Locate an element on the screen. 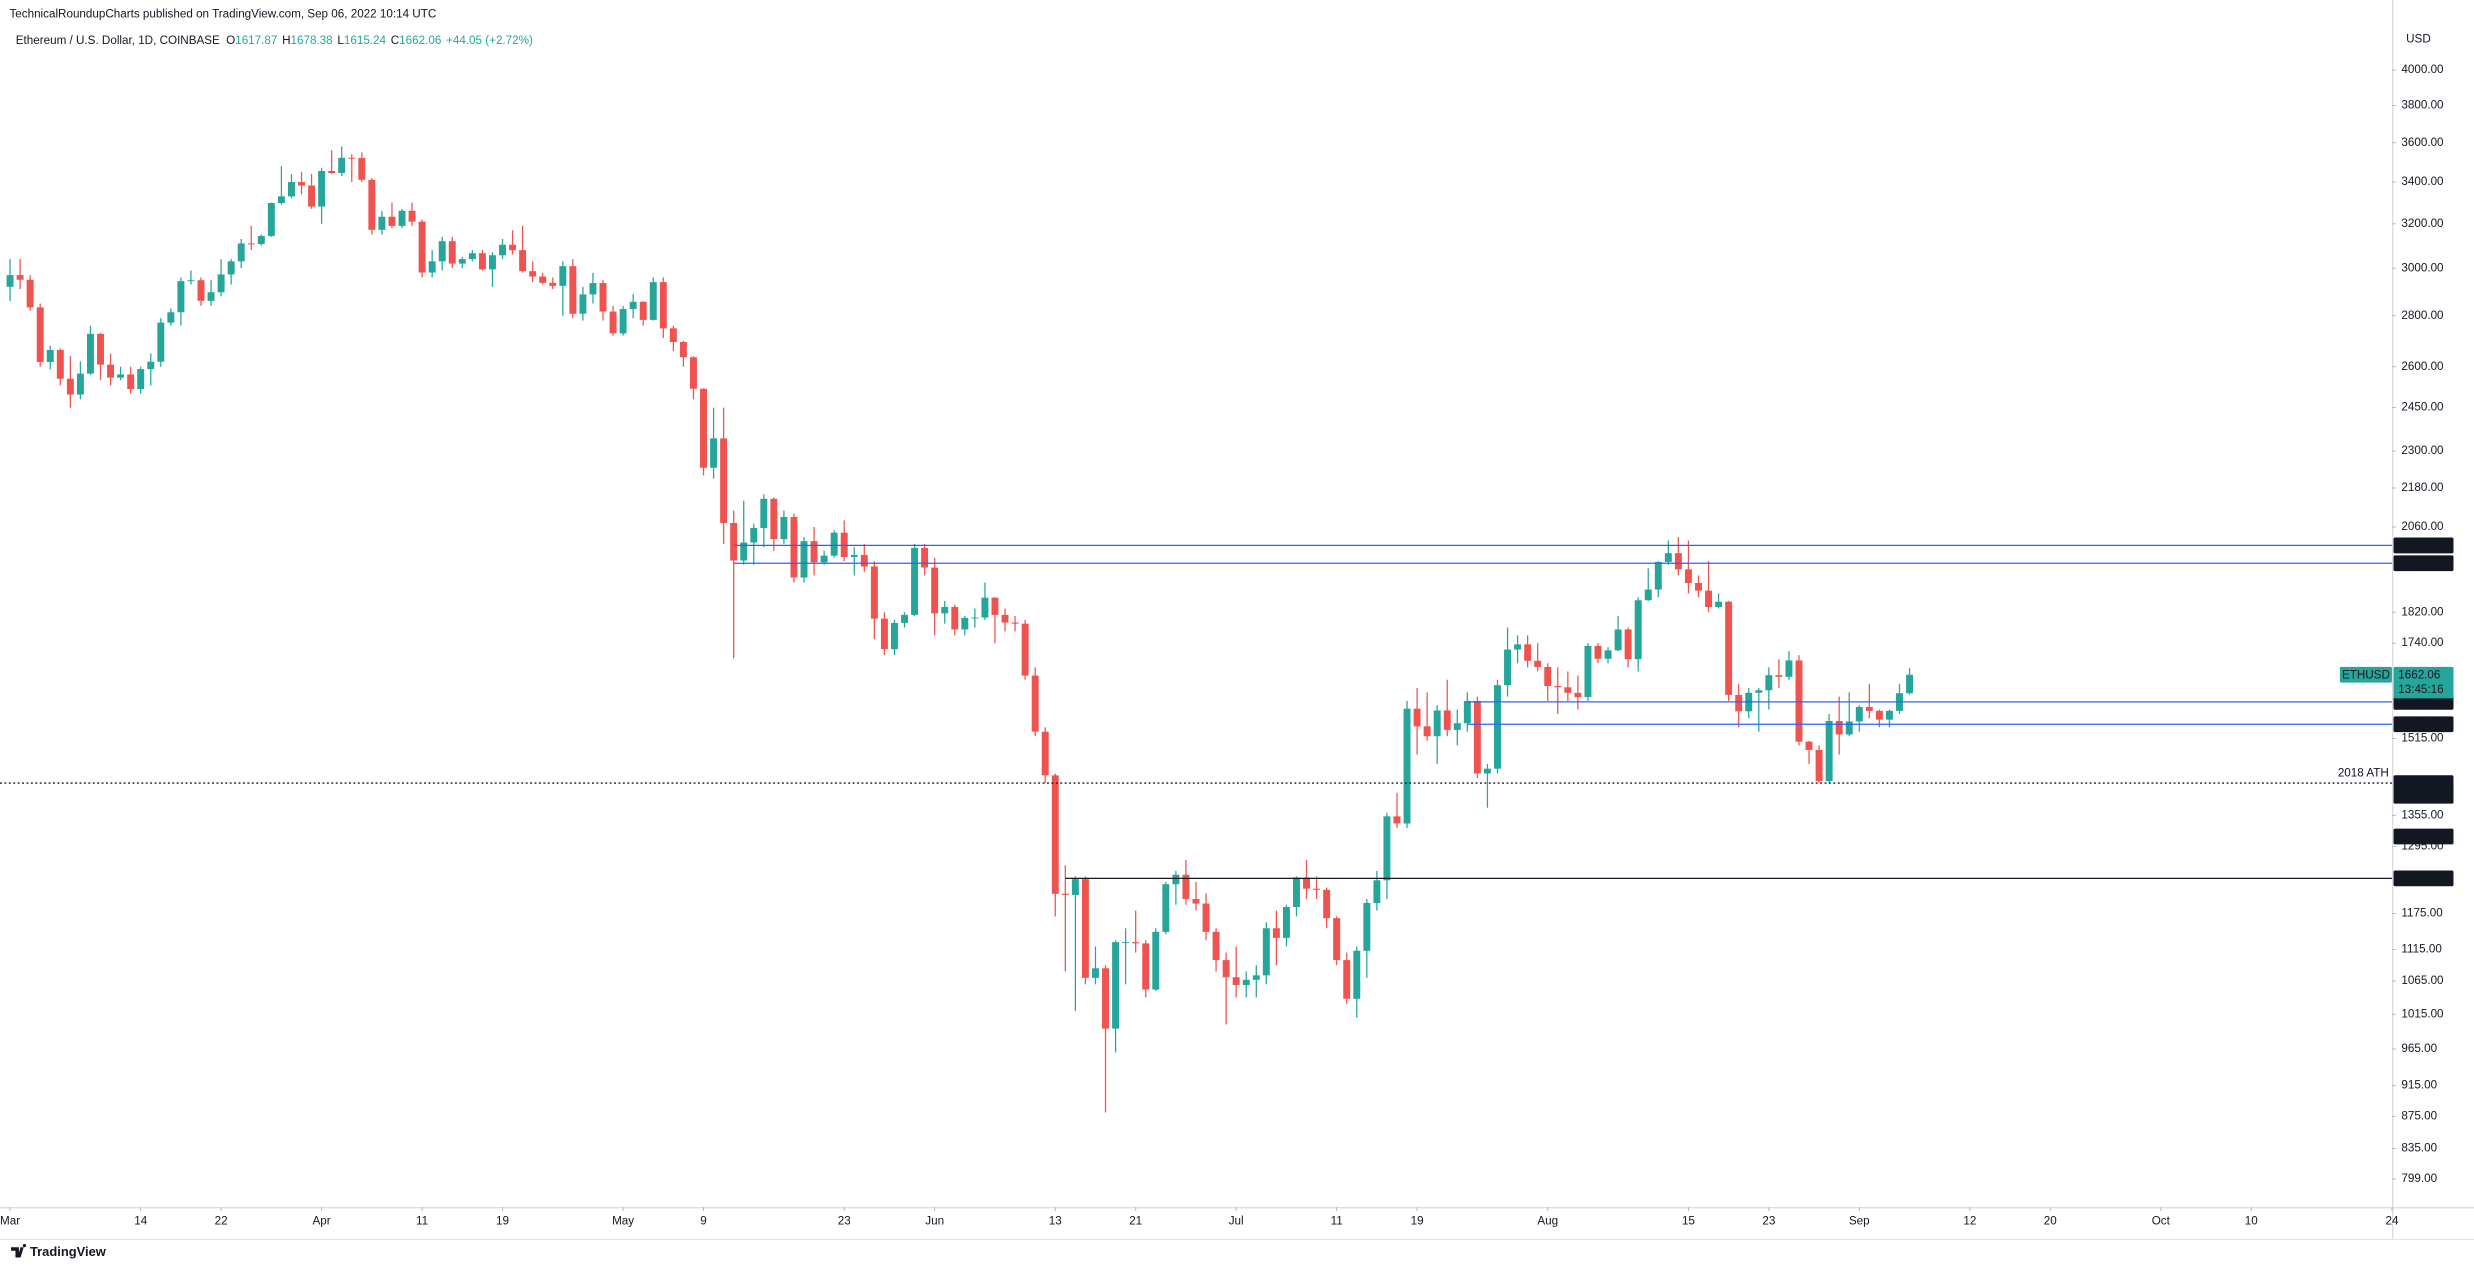 The image size is (2474, 1271). y-tick-label: 1820.00 is located at coordinates (2422, 611).